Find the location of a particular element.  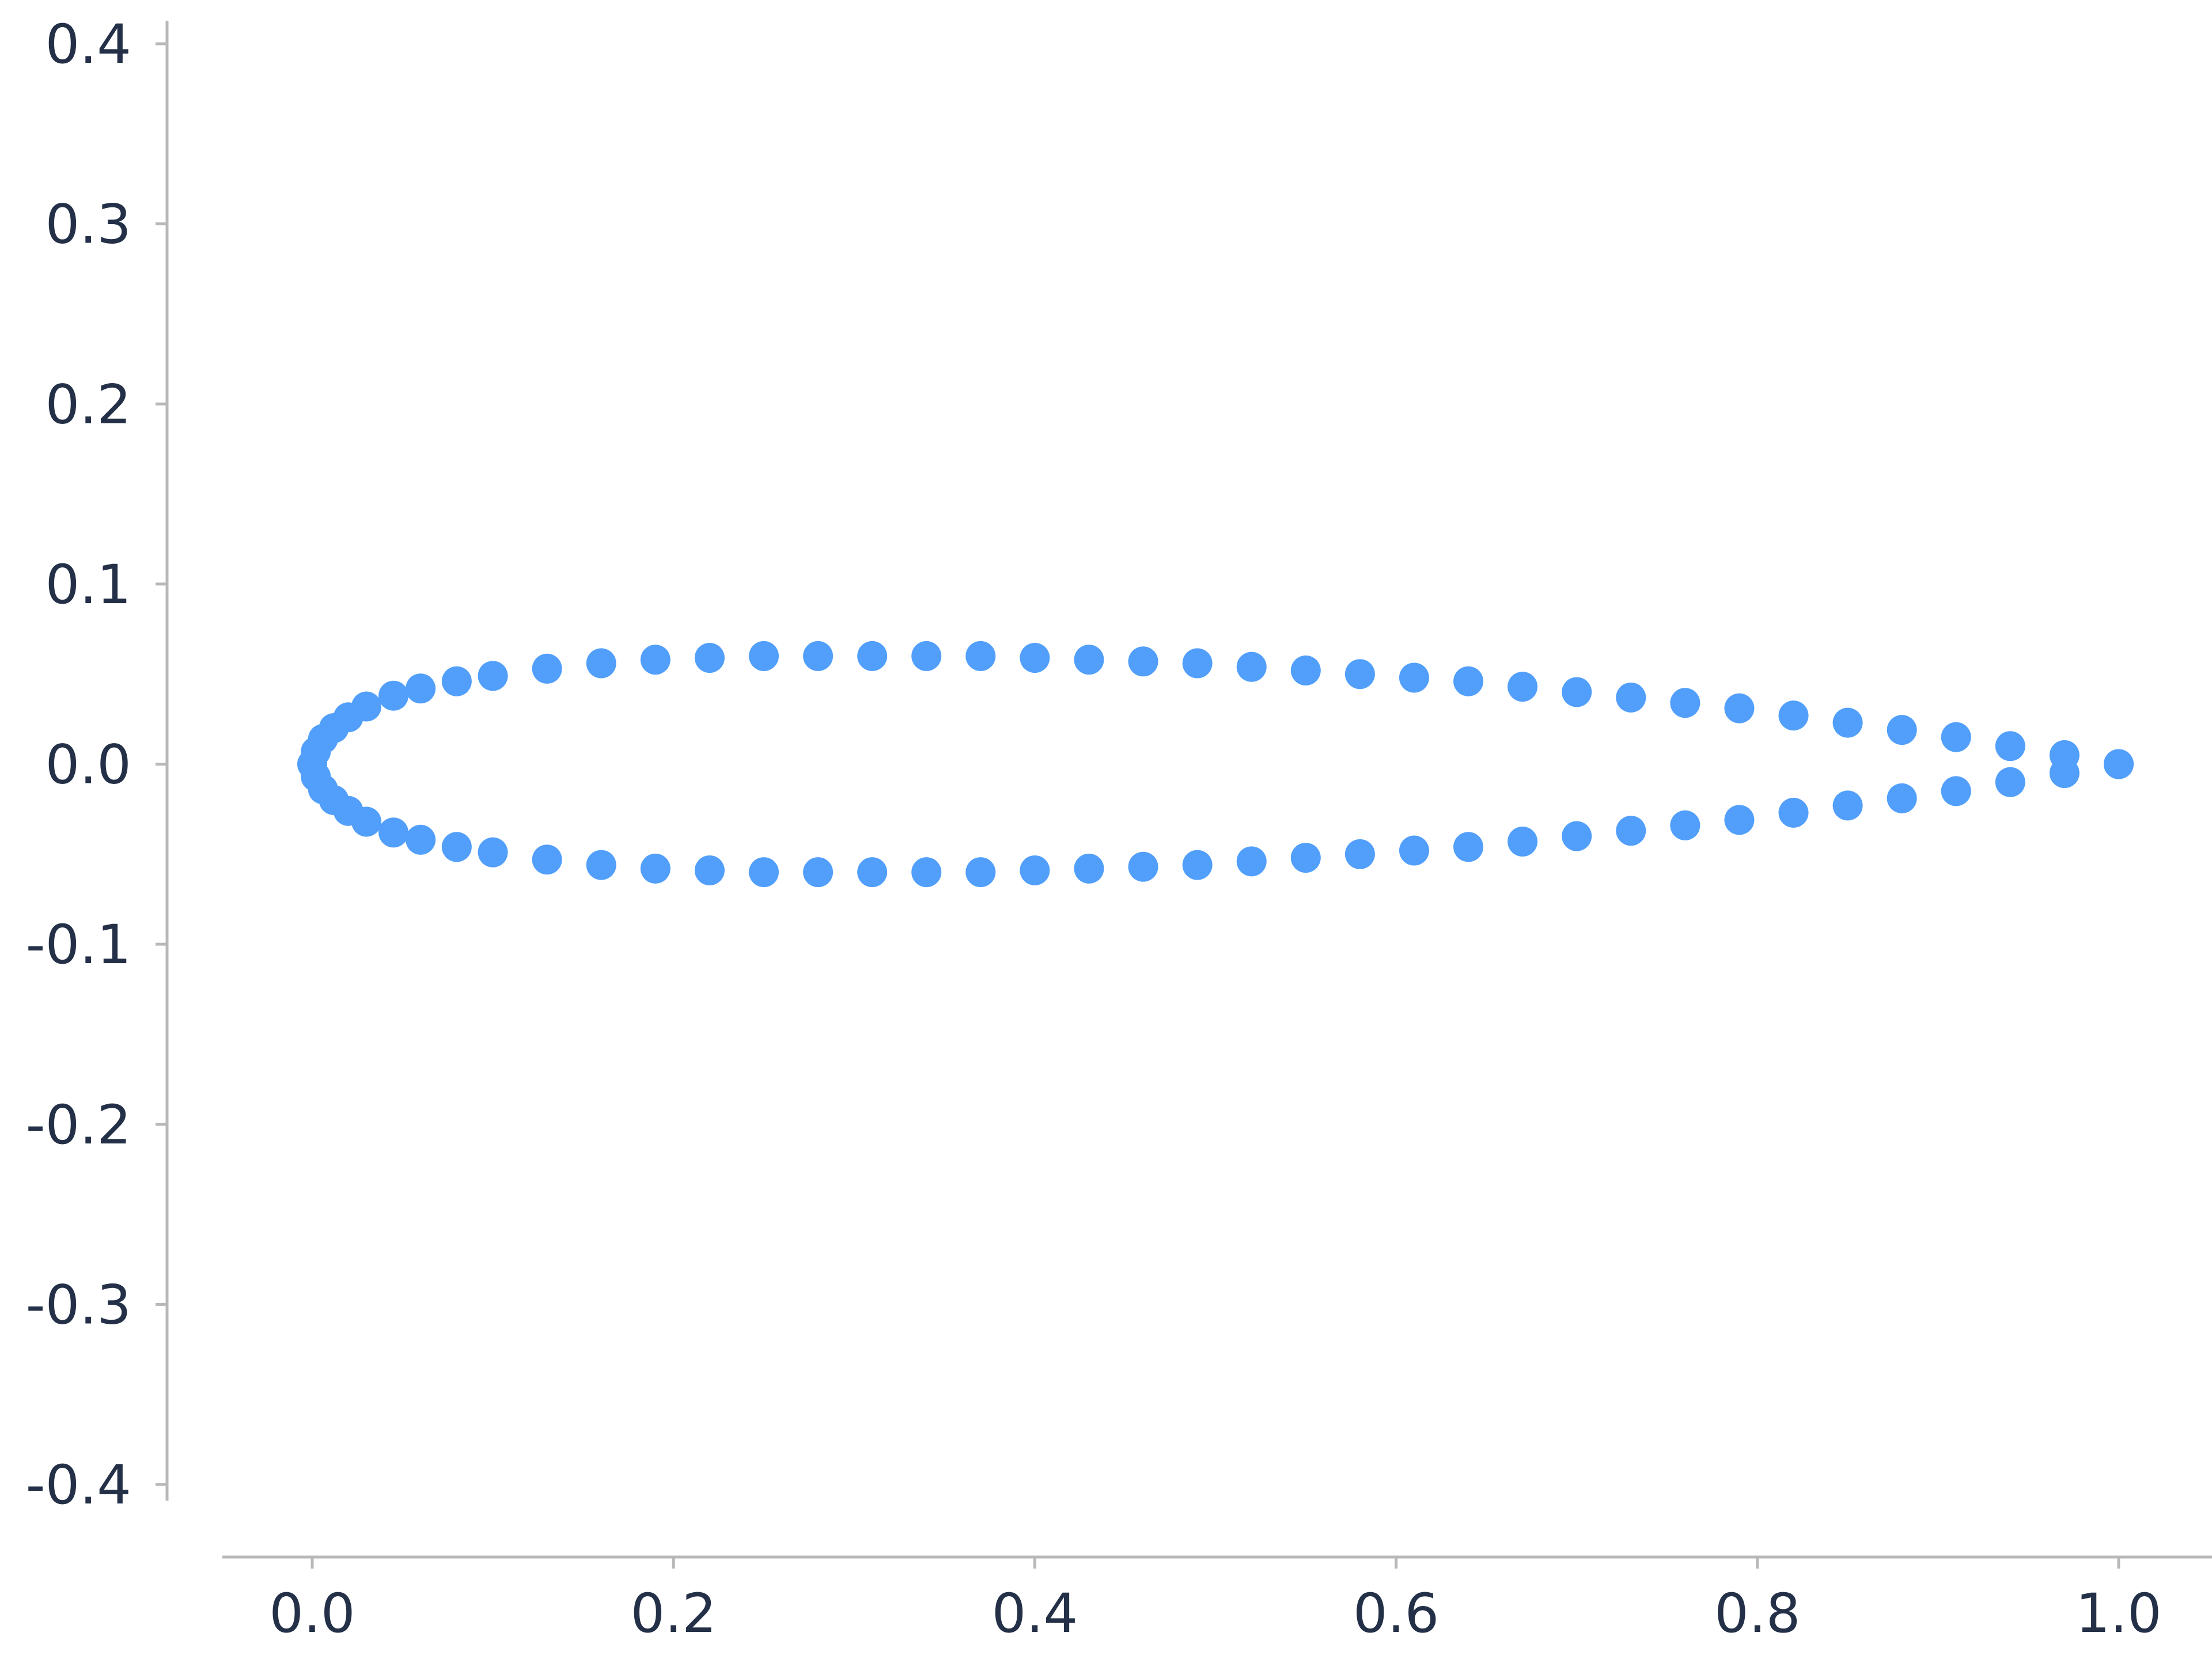

y-axis-ticks: 0.4 0.3 0.2 0.1 0.0 -0.1 -0.2 -0.3 -0.4 is located at coordinates (96, 765).